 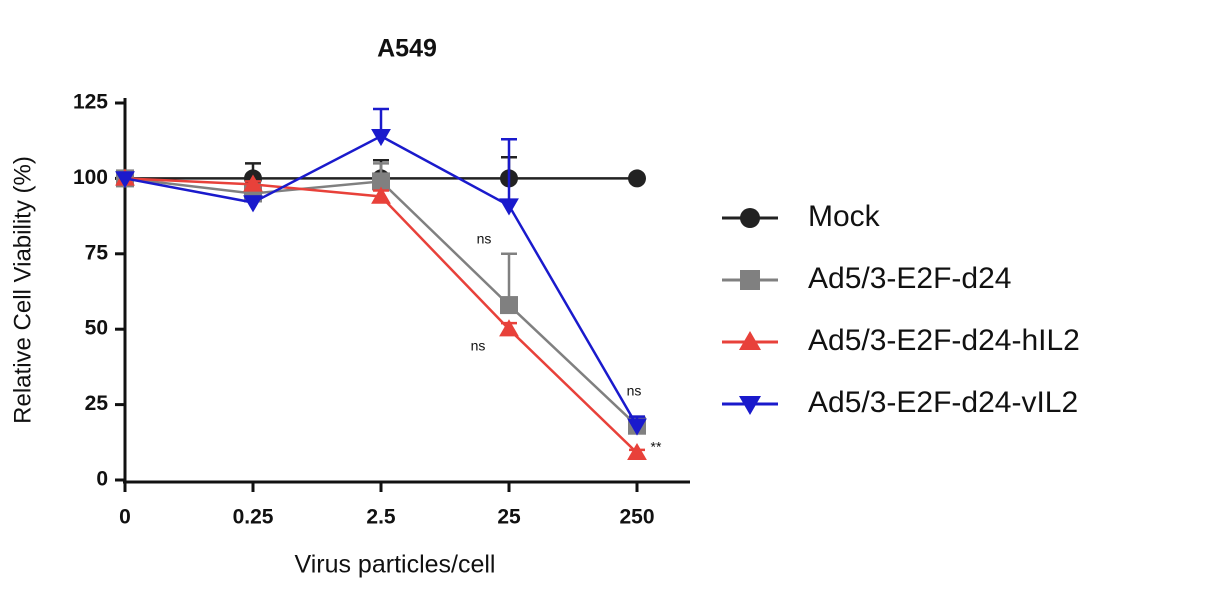 What do you see at coordinates (394, 565) in the screenshot?
I see `x-axis-label: Virus particles/cell` at bounding box center [394, 565].